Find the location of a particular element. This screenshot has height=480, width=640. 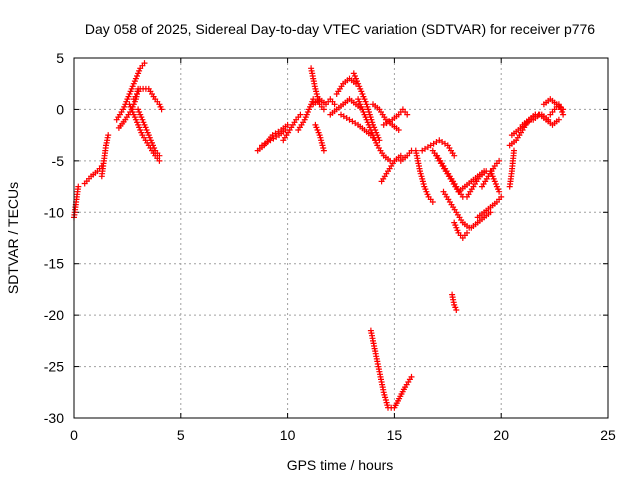

y-tick-label: -15 is located at coordinates (54, 264).